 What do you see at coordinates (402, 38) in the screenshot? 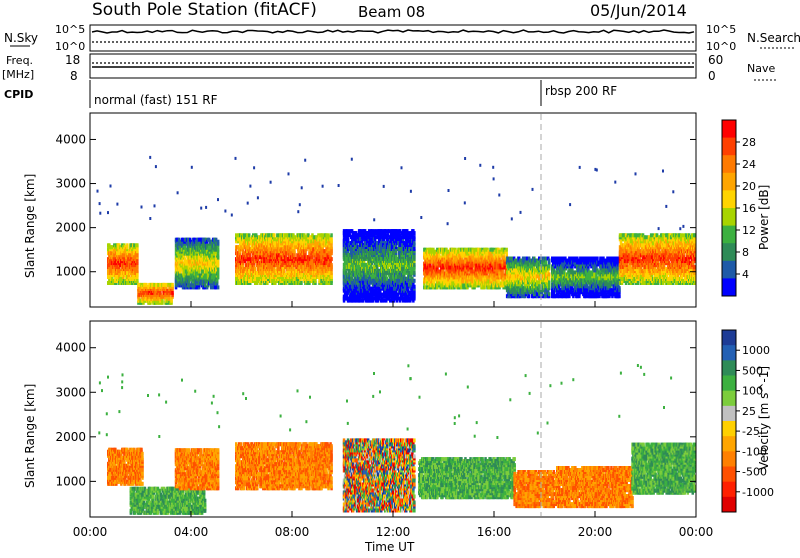
I see `nsky-panel: N.Sky 10^5 10^0 10^5 10^0 N.Search` at bounding box center [402, 38].